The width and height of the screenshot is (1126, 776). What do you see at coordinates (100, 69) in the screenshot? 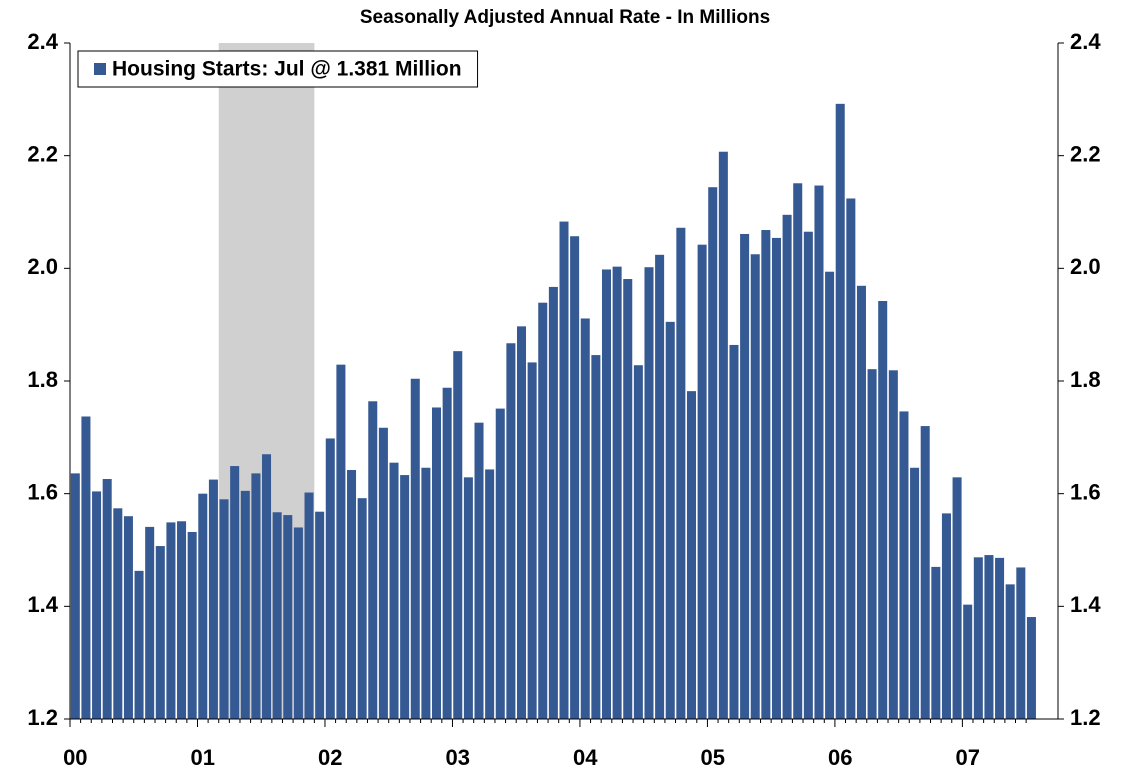
I see `legend-swatch` at bounding box center [100, 69].